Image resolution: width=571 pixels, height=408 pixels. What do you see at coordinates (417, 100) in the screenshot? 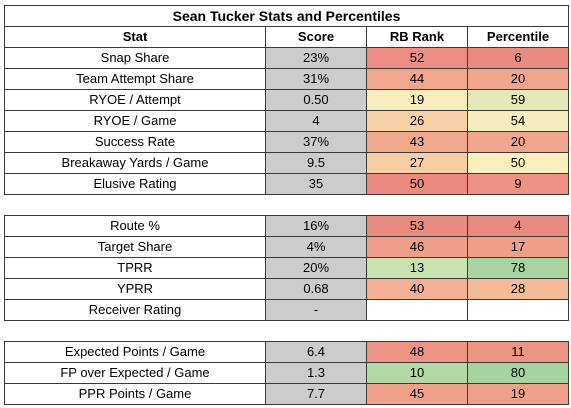
I see `rb-rank-cell: 19` at bounding box center [417, 100].